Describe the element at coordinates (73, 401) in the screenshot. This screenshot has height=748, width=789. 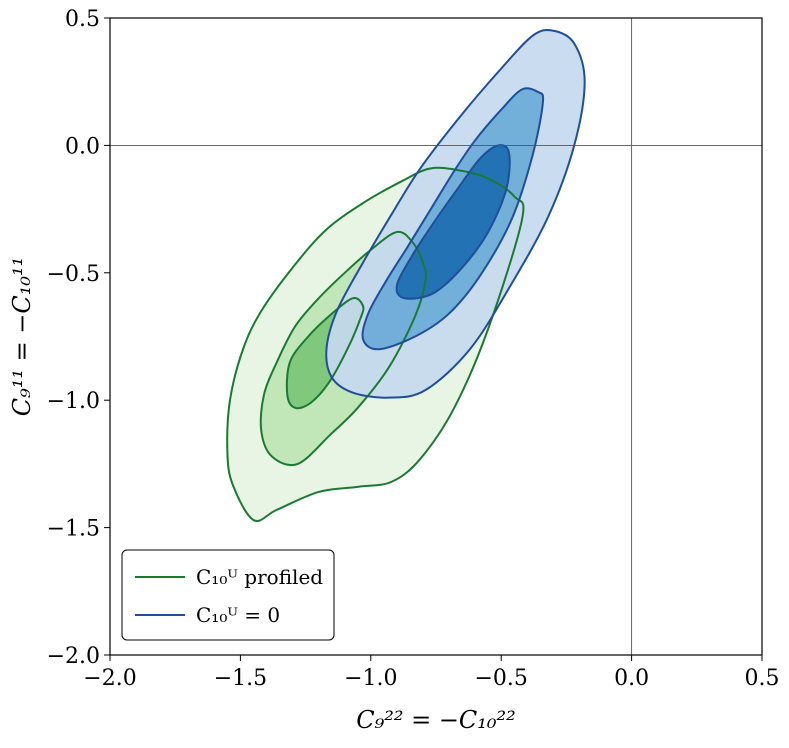
I see `y-tick-label: −1.0` at that location.